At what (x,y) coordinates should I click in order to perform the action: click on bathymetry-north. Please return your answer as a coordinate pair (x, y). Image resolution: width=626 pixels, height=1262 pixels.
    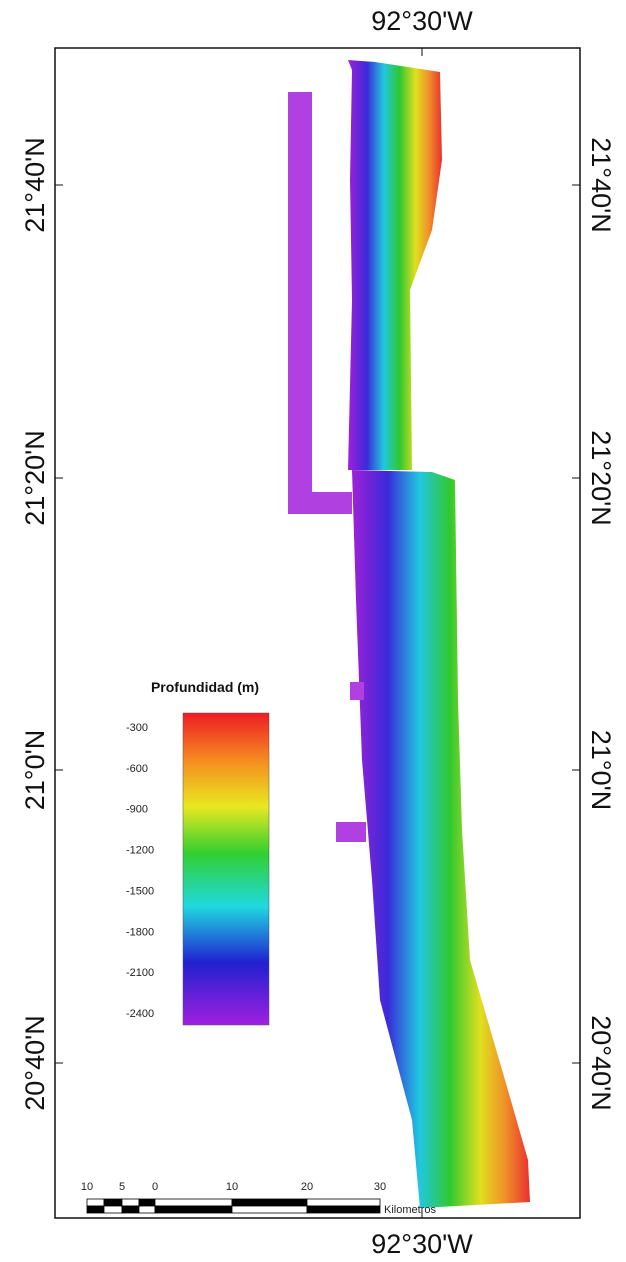
    Looking at the image, I should click on (395, 265).